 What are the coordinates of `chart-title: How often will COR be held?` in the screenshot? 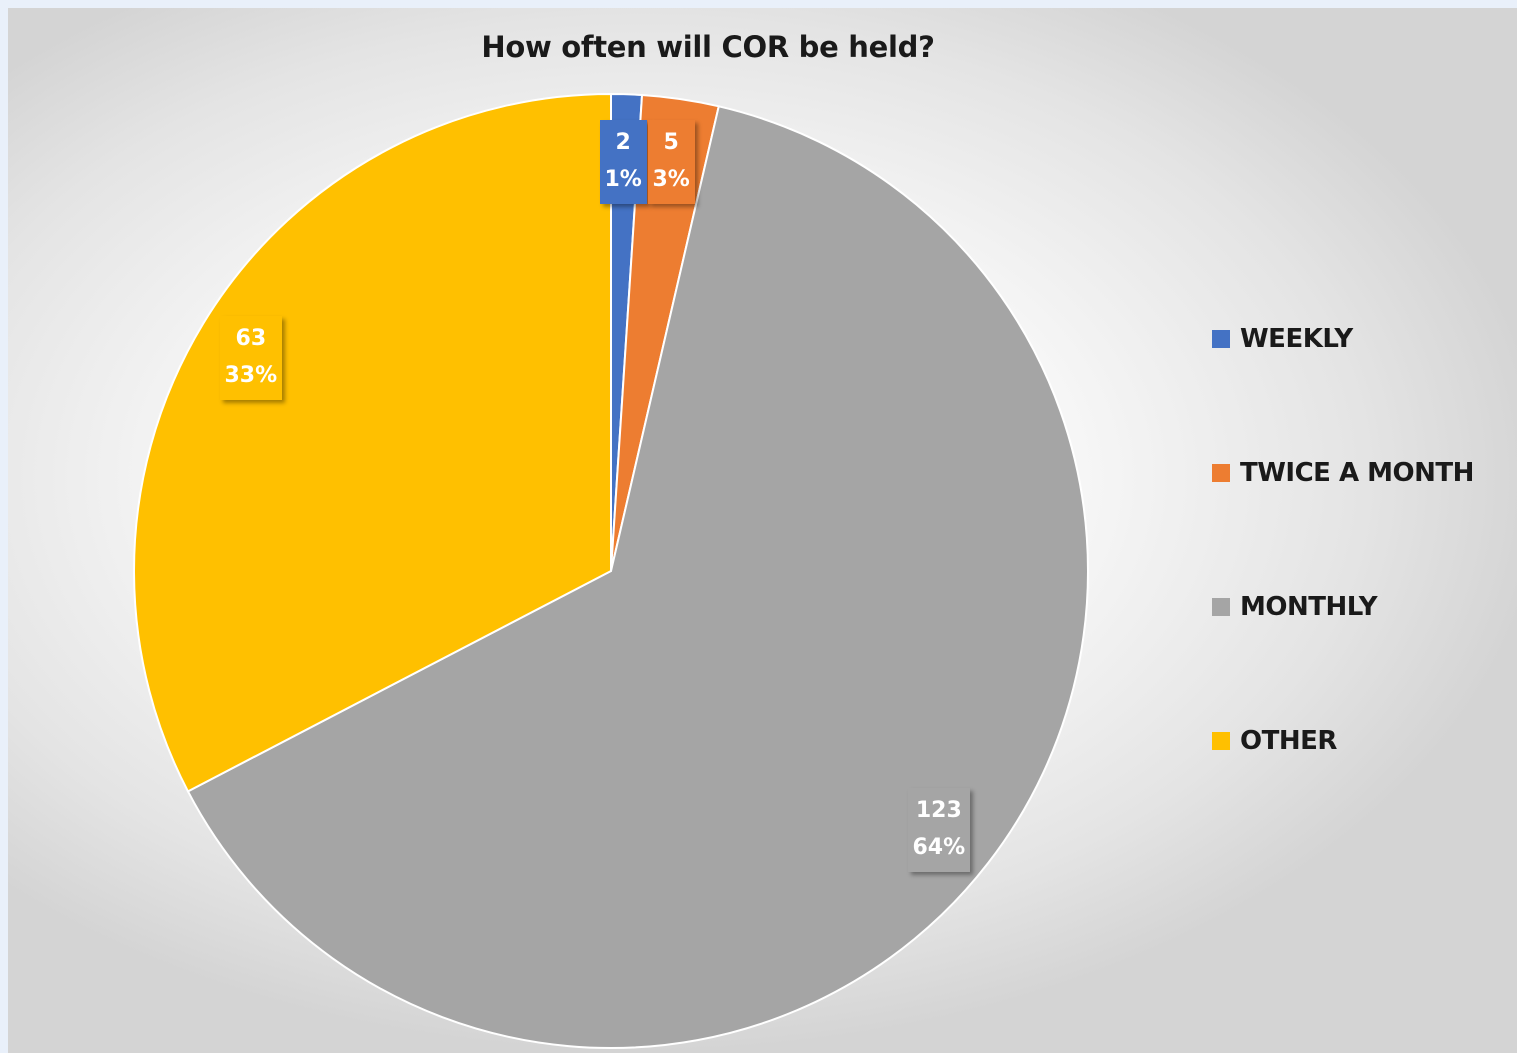 It's located at (708, 47).